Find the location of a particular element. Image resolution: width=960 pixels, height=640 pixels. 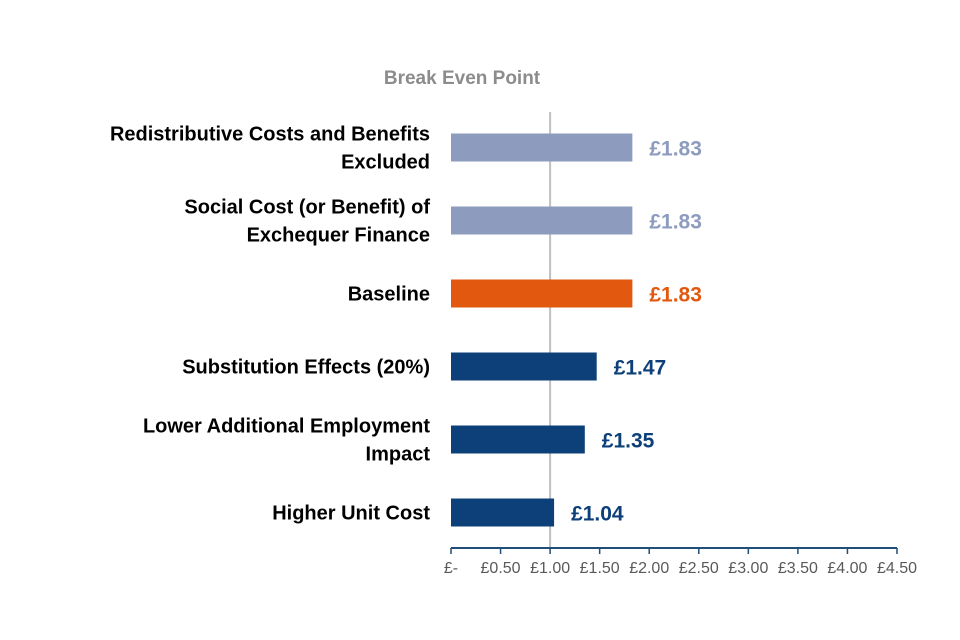

bars is located at coordinates (542, 330).